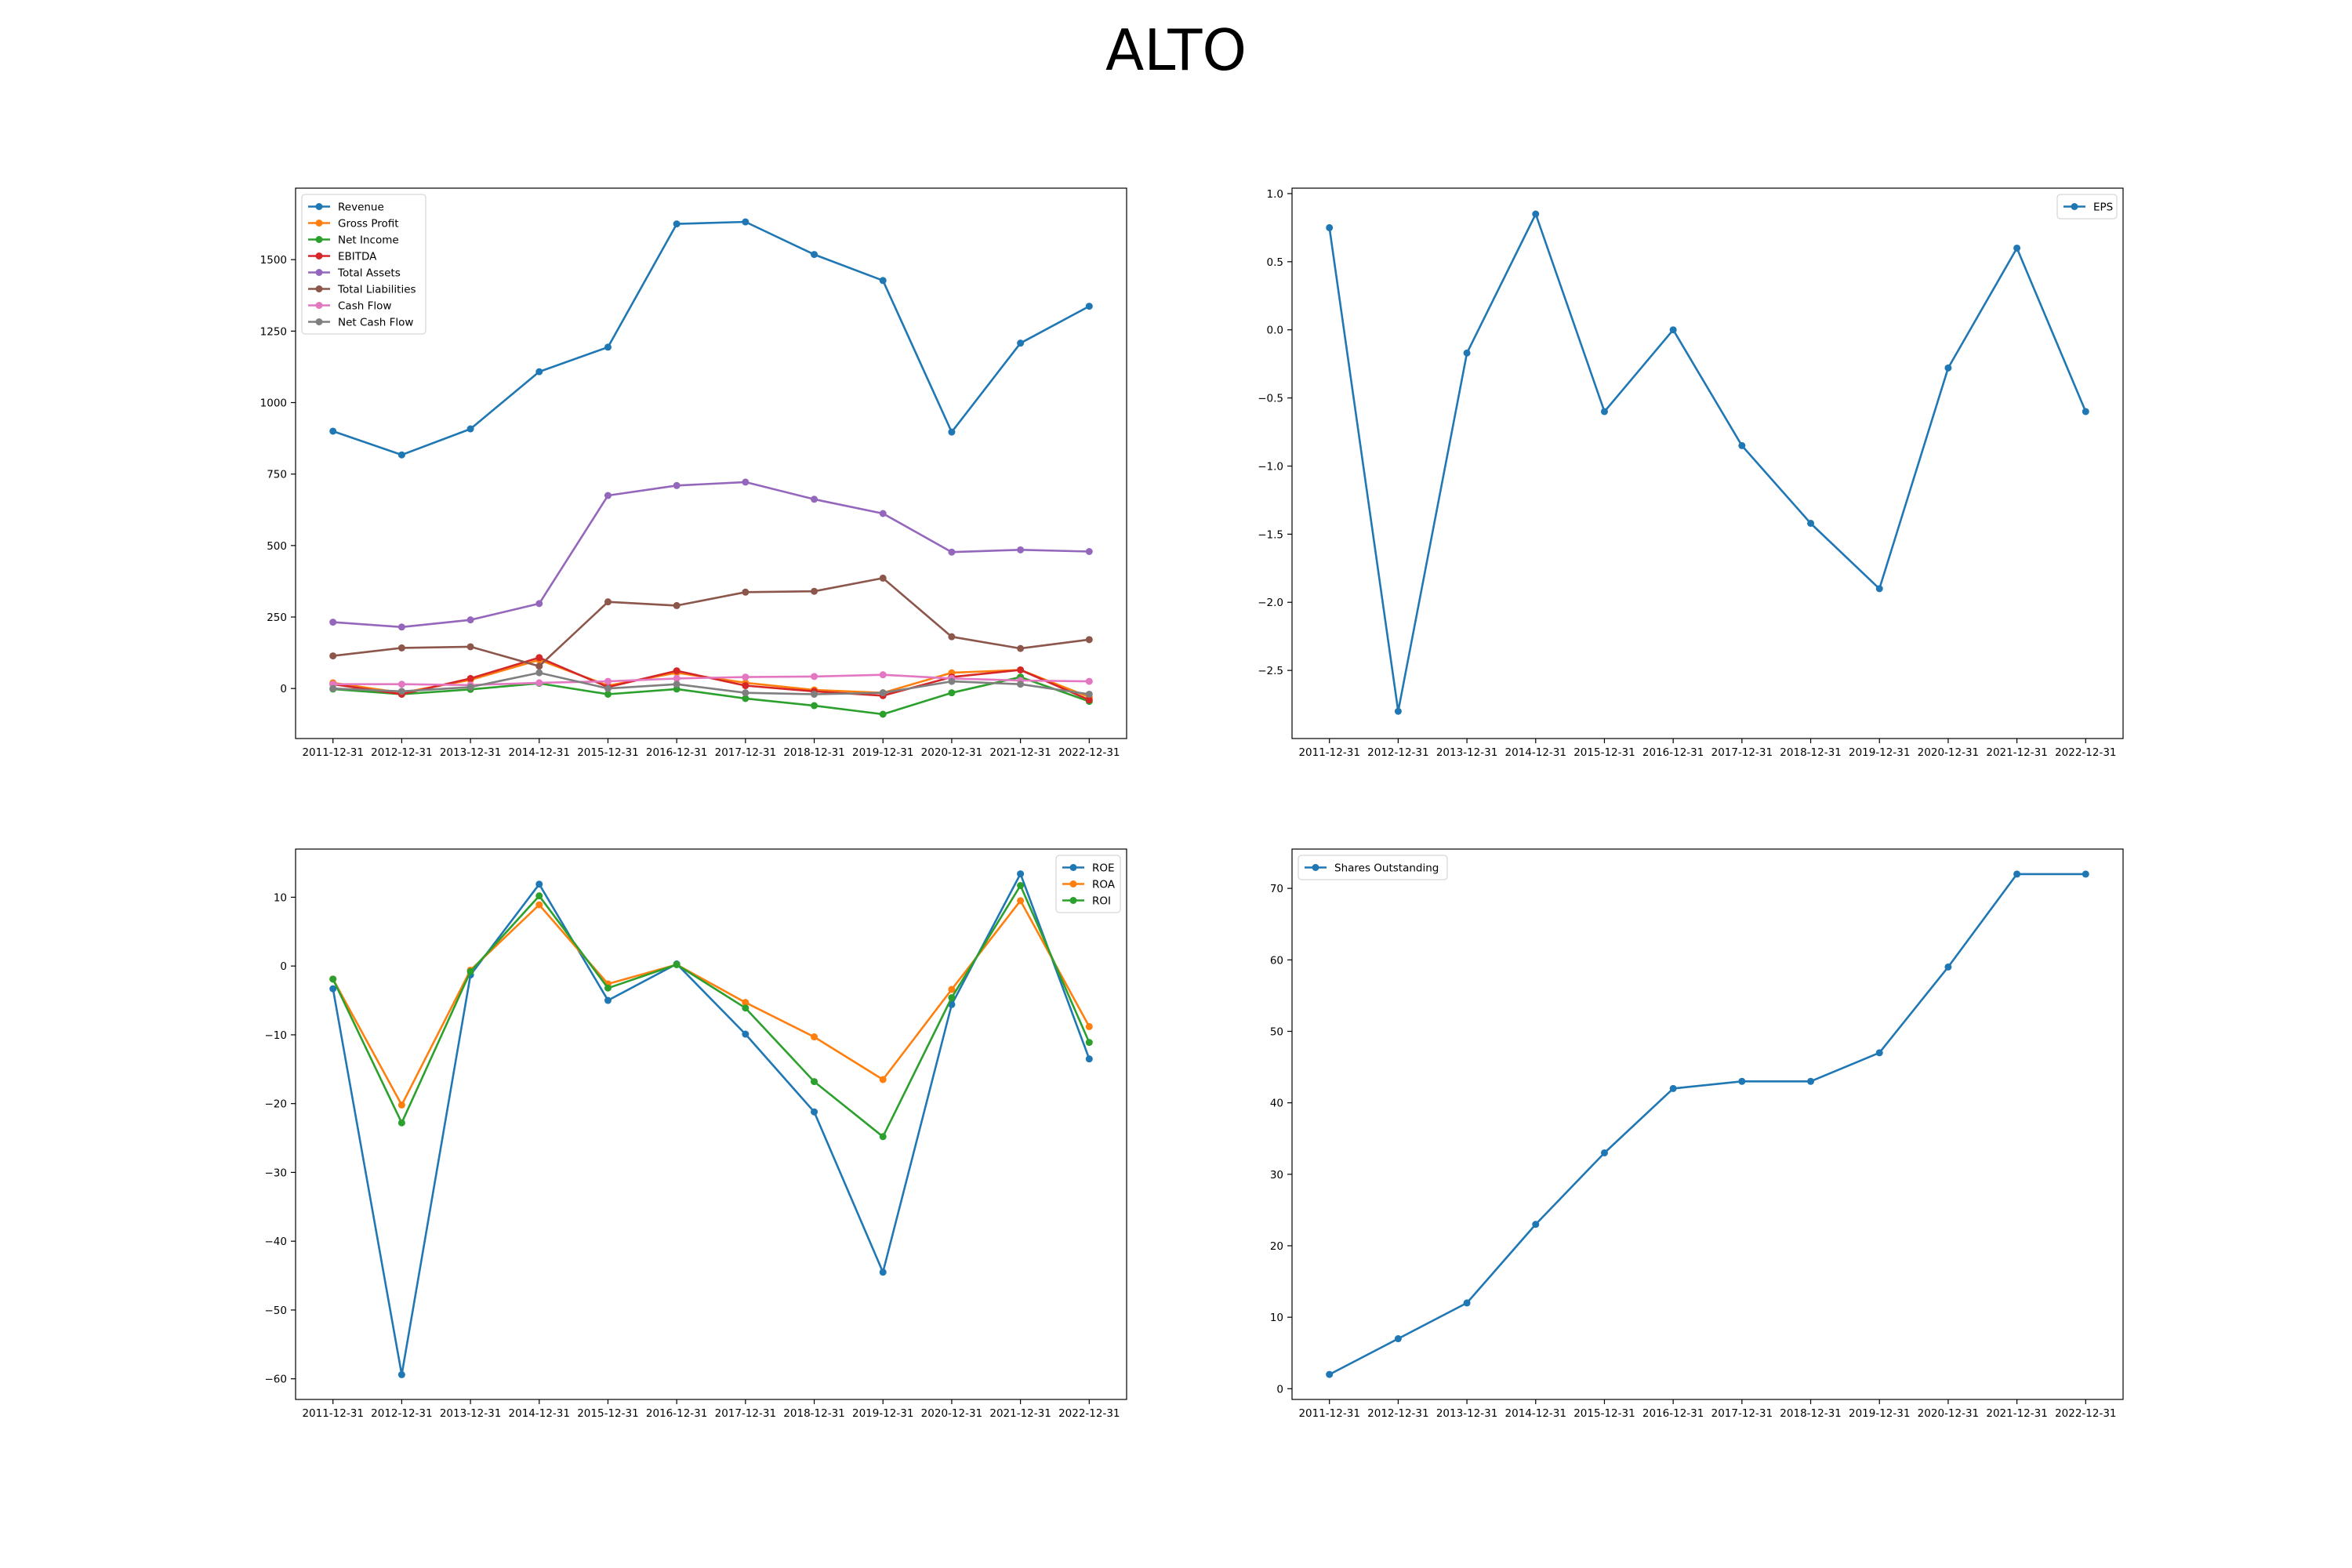 This screenshot has width=2352, height=1568. What do you see at coordinates (1270, 534) in the screenshot?
I see `y-tick-label: −1.5` at bounding box center [1270, 534].